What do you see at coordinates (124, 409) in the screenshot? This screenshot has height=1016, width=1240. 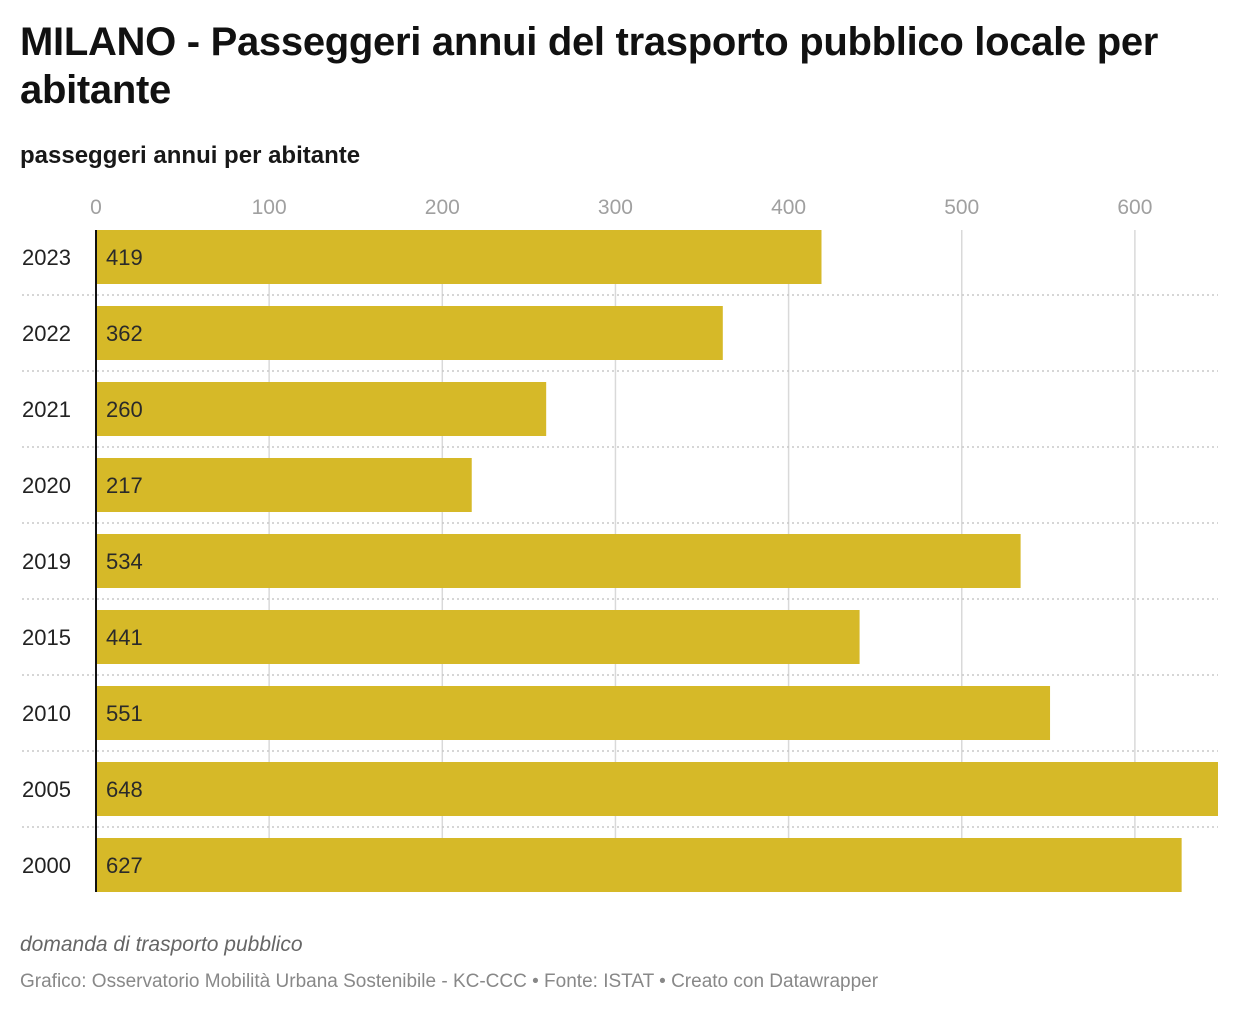 I see `bar-value-label: 260` at bounding box center [124, 409].